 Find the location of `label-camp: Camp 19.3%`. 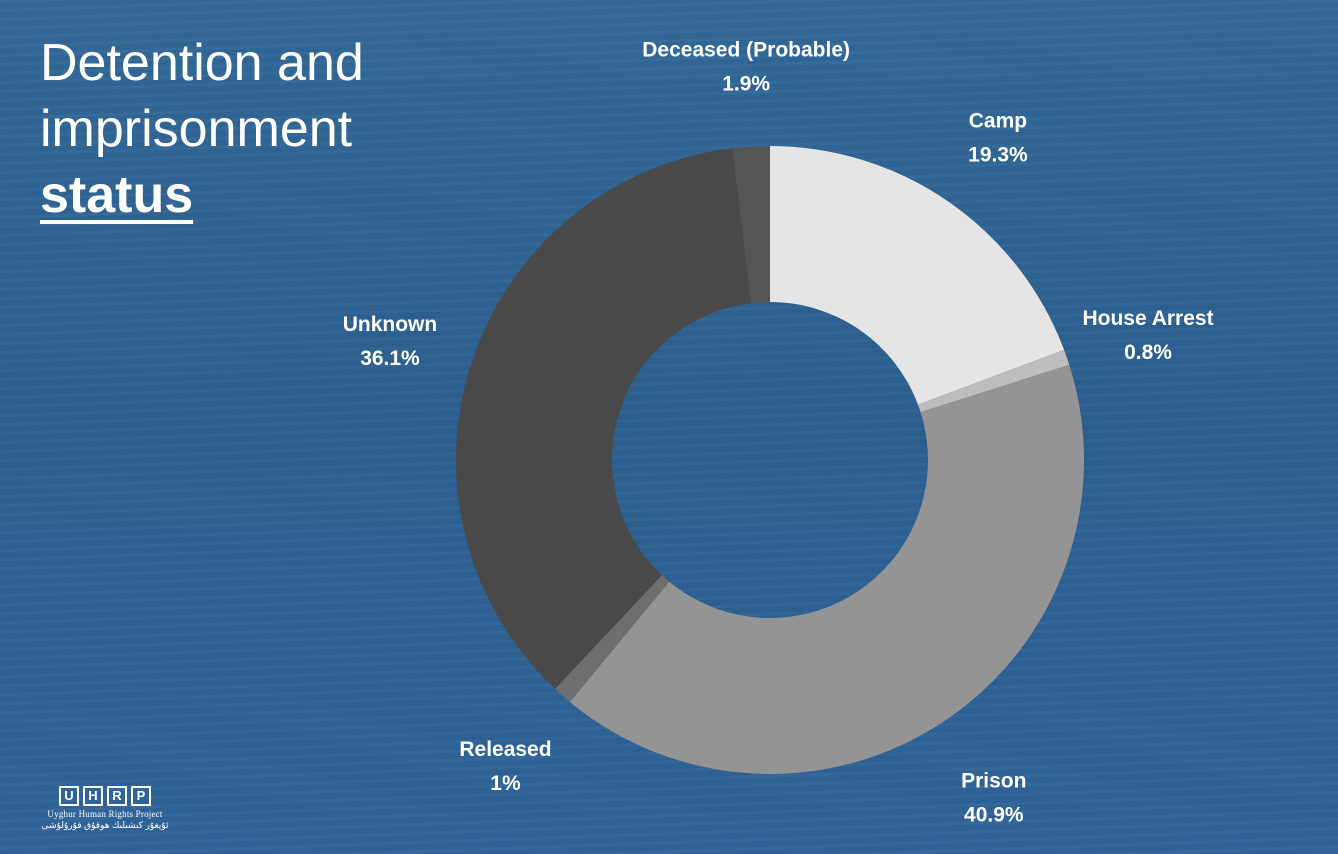

label-camp: Camp 19.3% is located at coordinates (998, 137).